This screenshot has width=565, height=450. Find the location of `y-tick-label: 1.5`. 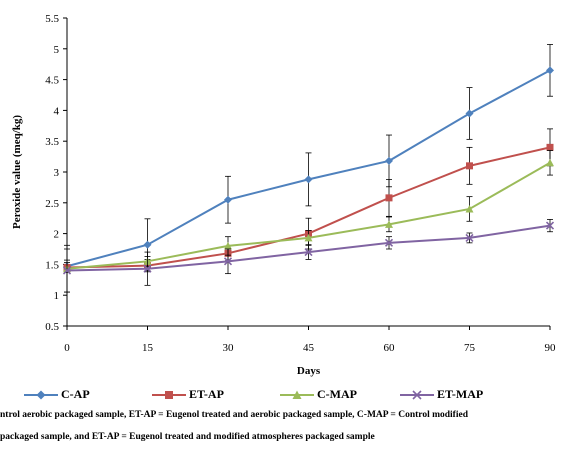

y-tick-label: 1.5 is located at coordinates (52, 265).